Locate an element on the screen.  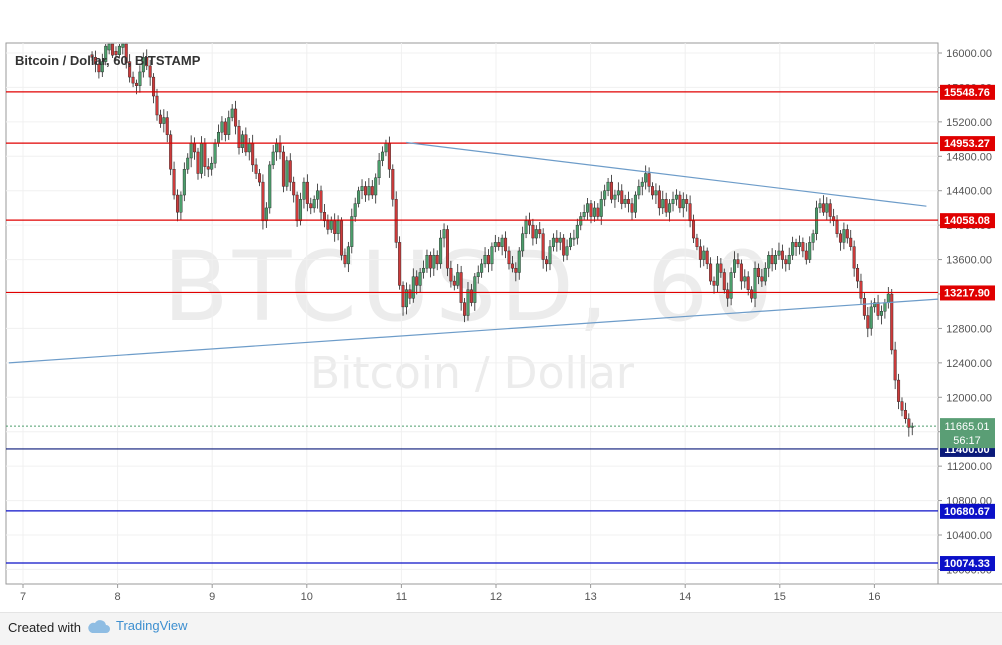
y-tick-label: 13600.00 is located at coordinates (969, 261).